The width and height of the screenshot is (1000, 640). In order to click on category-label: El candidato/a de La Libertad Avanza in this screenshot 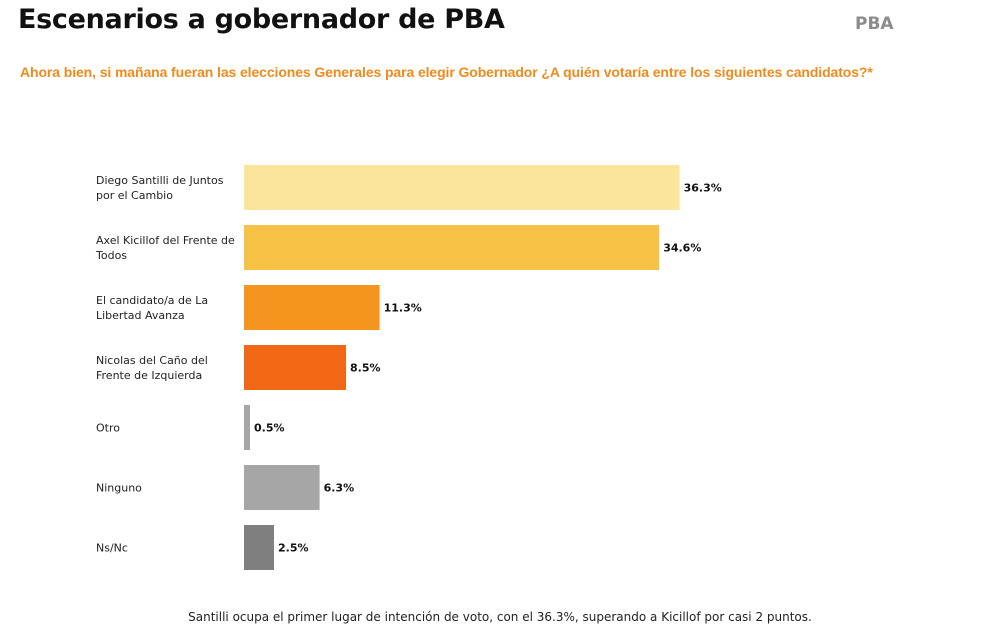, I will do `click(152, 308)`.